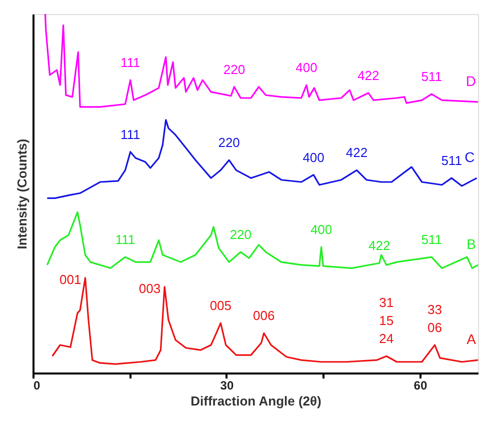 The image size is (480, 422). What do you see at coordinates (471, 80) in the screenshot?
I see `series-label: D` at bounding box center [471, 80].